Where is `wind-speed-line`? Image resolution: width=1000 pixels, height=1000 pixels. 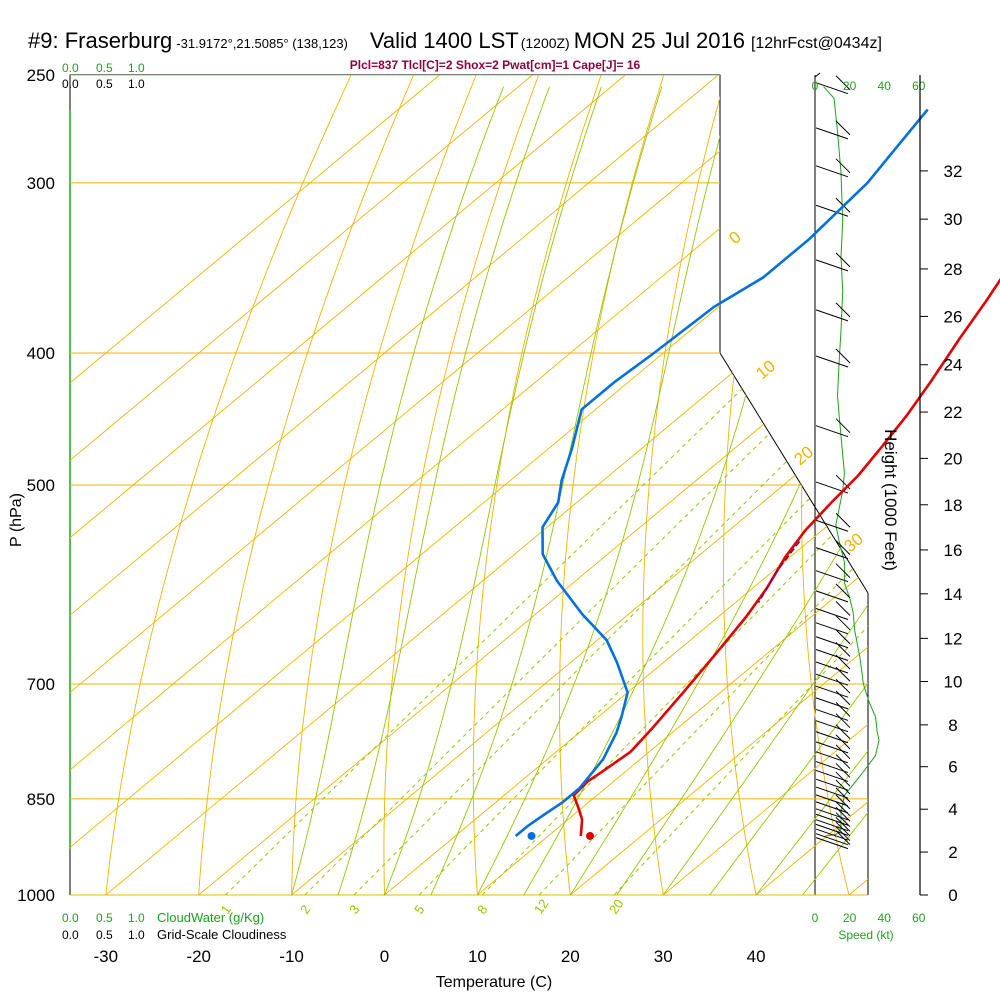
wind-speed-line is located at coordinates (851, 461).